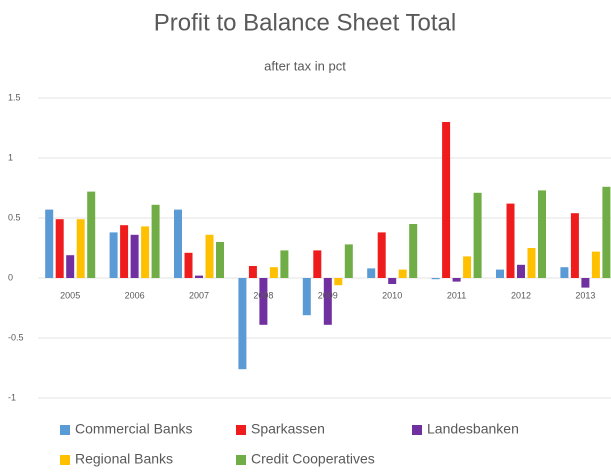 The width and height of the screenshot is (611, 474). I want to click on y-tick-label: 0.5, so click(14, 217).